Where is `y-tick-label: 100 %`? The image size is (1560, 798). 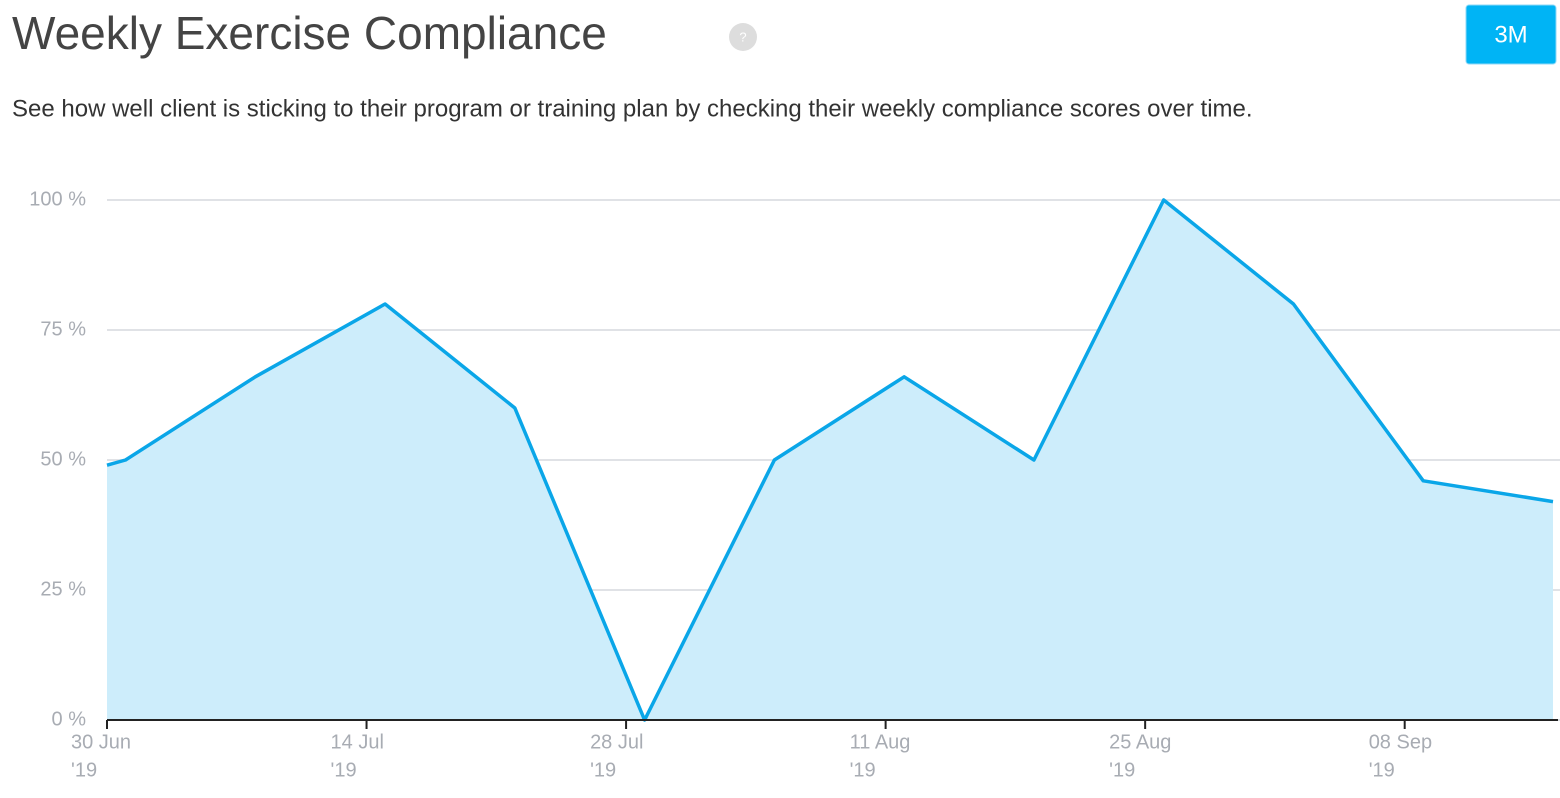 y-tick-label: 100 % is located at coordinates (57, 199).